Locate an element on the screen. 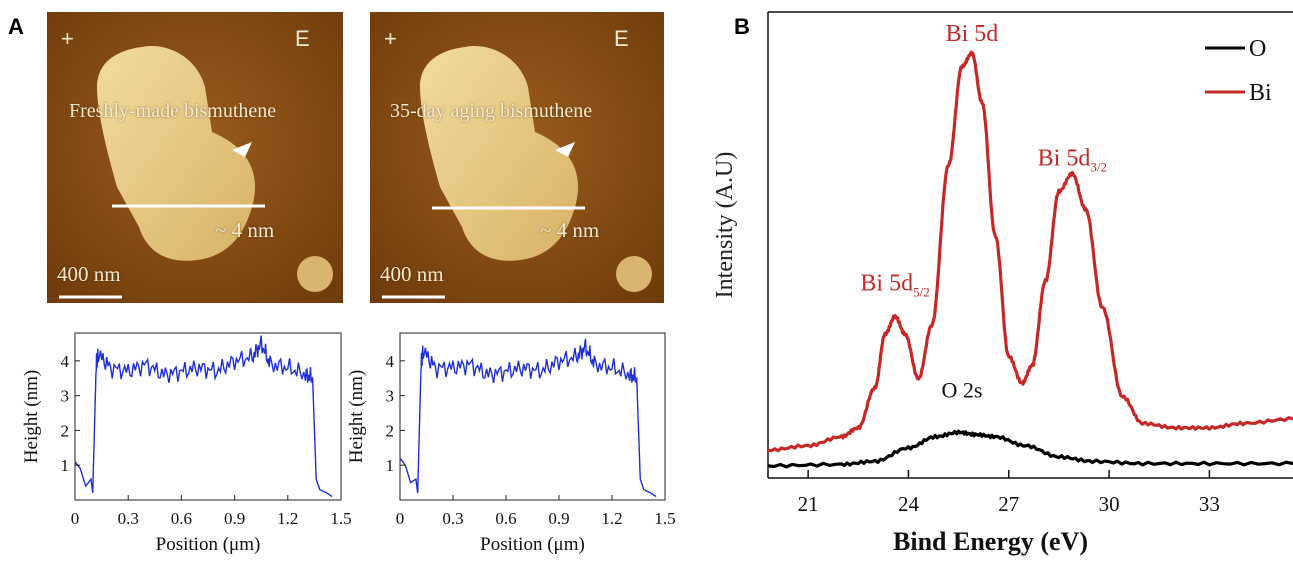  peak-annotation: Bi 5d5/2 is located at coordinates (894, 285).